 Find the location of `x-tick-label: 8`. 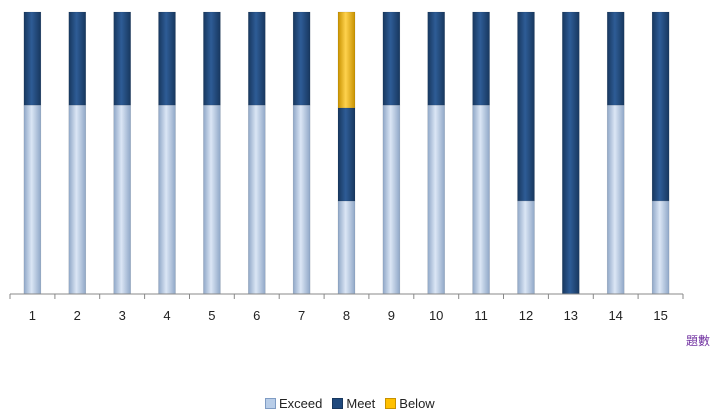

x-tick-label: 8 is located at coordinates (346, 315).